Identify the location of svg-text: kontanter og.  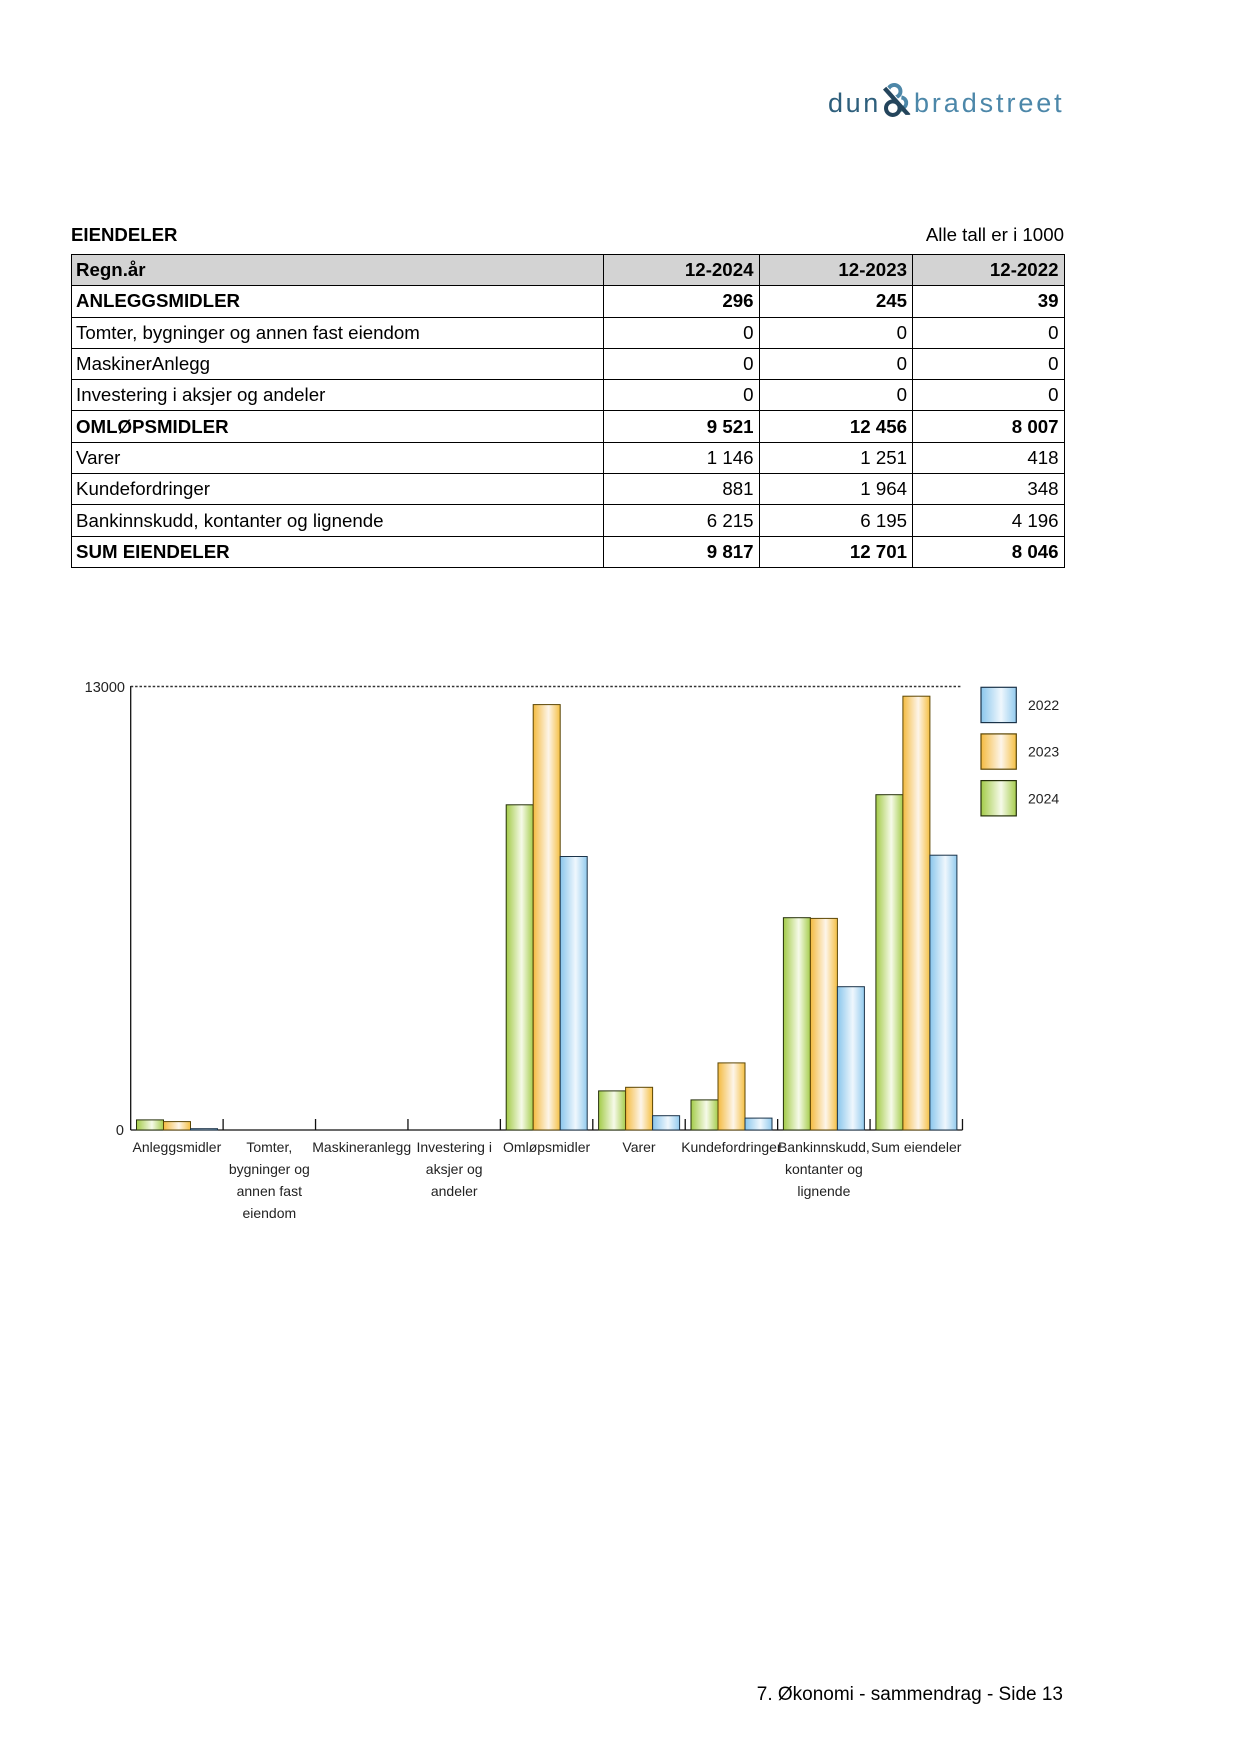
(824, 1169).